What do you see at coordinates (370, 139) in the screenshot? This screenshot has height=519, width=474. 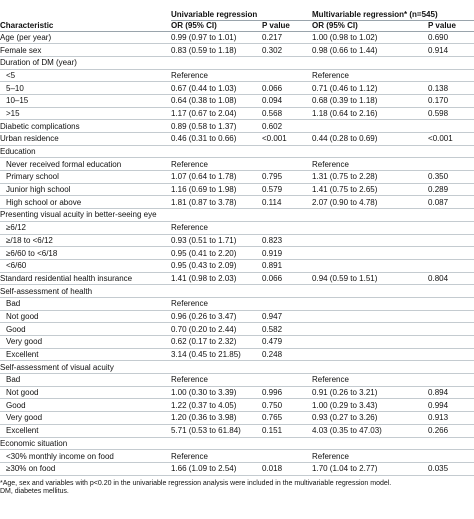 I see `multivariable-or-cell: 0.44 (0.28 to 0.69)` at bounding box center [370, 139].